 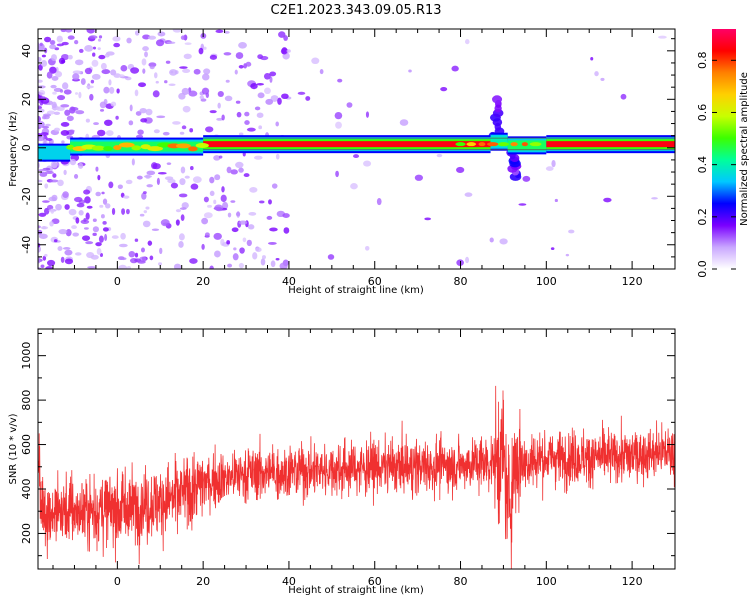 What do you see at coordinates (632, 581) in the screenshot?
I see `snr-xtick-label: 120` at bounding box center [632, 581].